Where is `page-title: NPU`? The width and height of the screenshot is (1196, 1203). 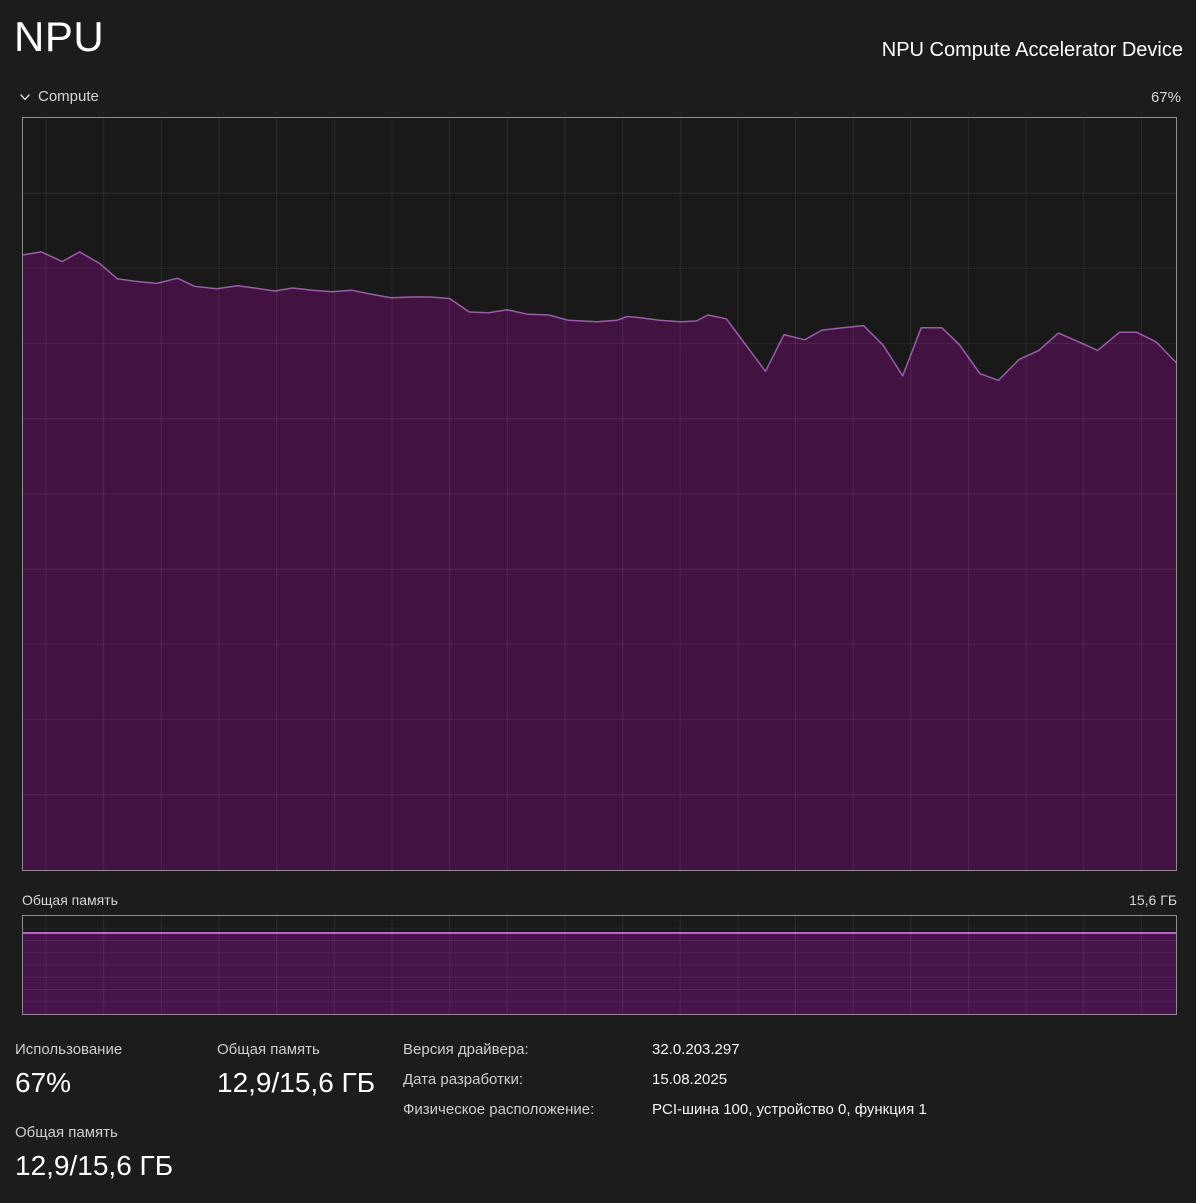 page-title: NPU is located at coordinates (59, 36).